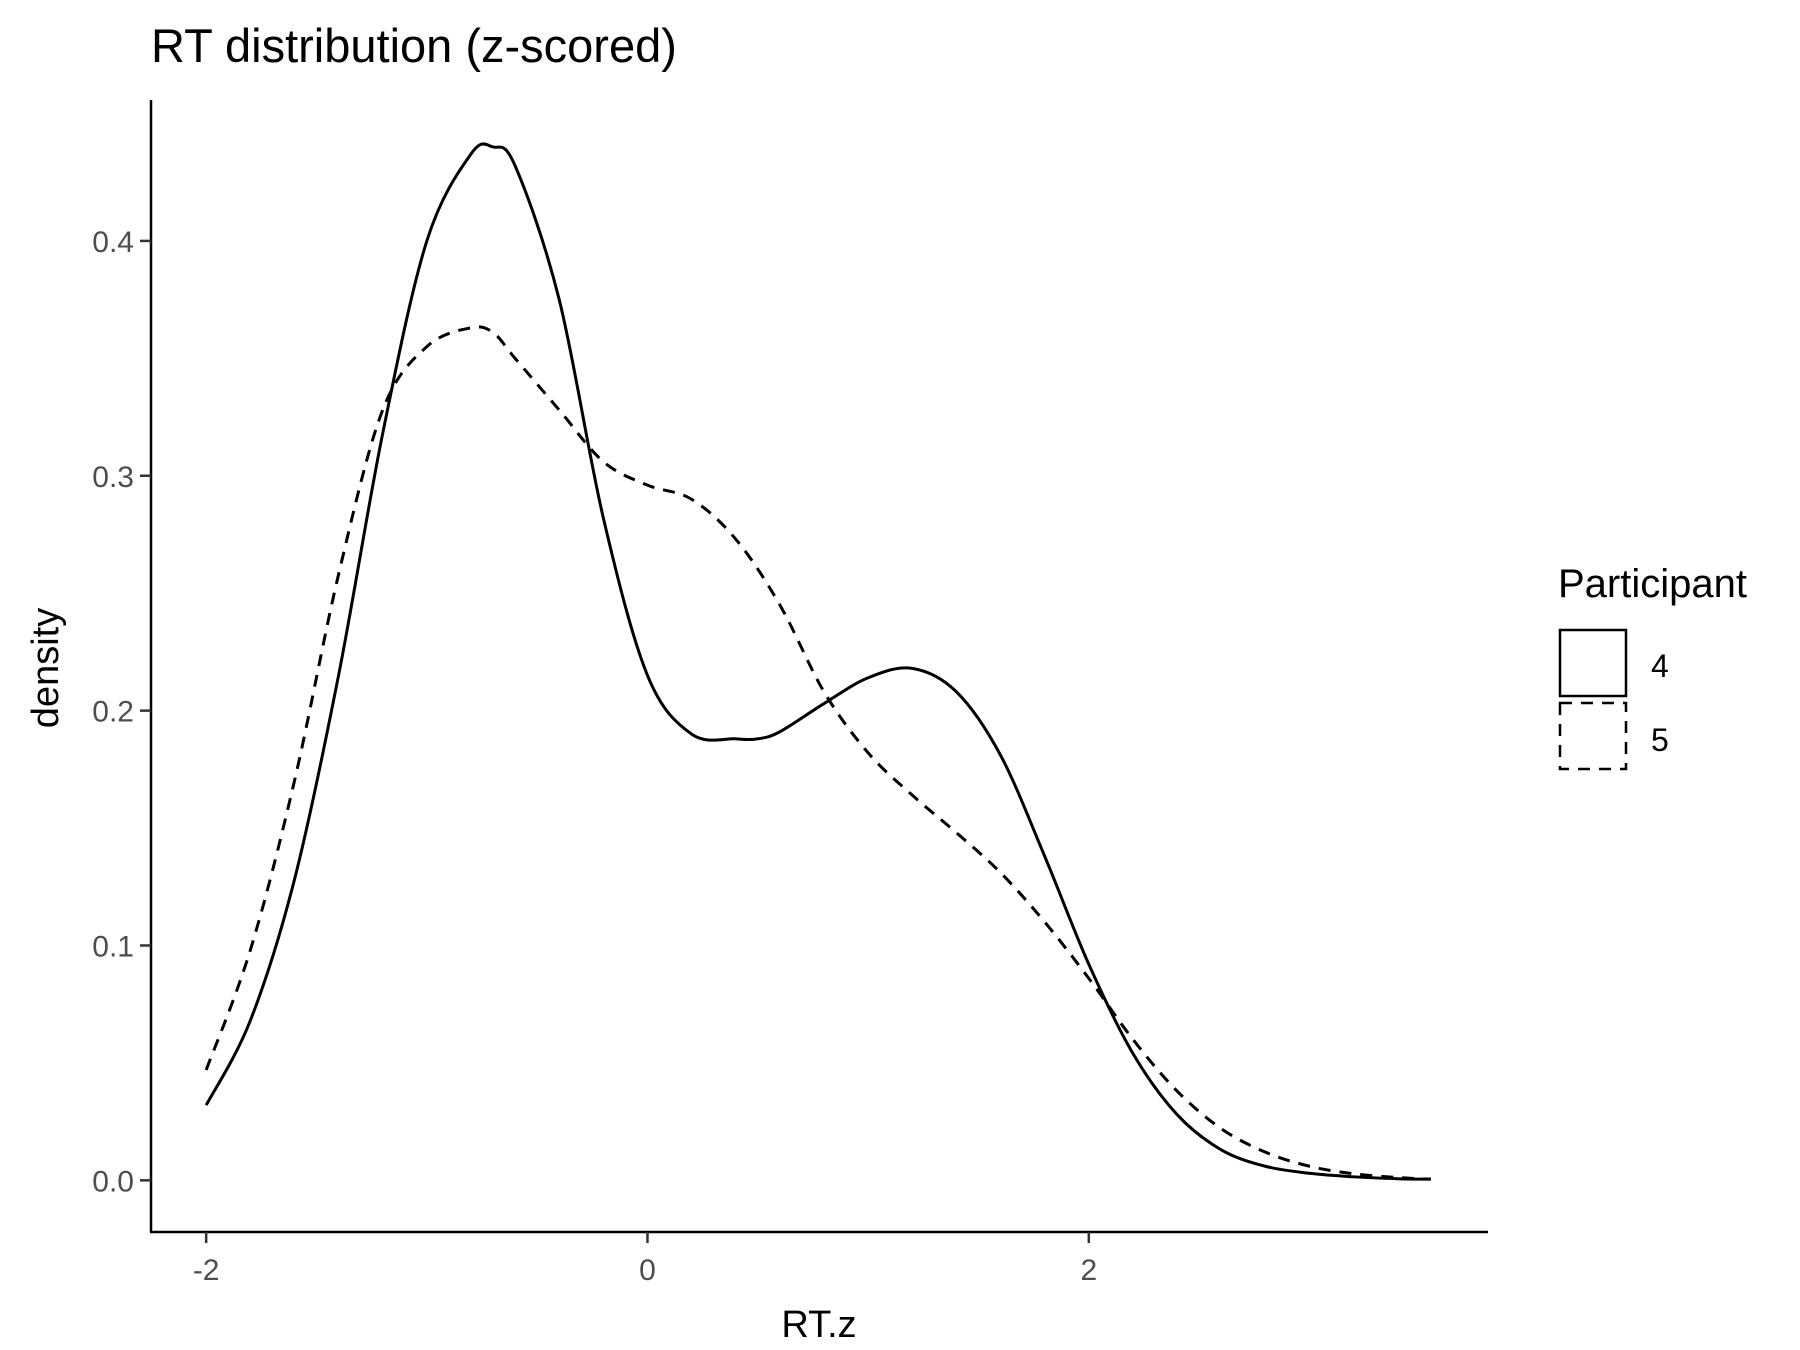 The image size is (1800, 1350). Describe the element at coordinates (414, 45) in the screenshot. I see `chart-title: RT distribution (z-scored)` at that location.